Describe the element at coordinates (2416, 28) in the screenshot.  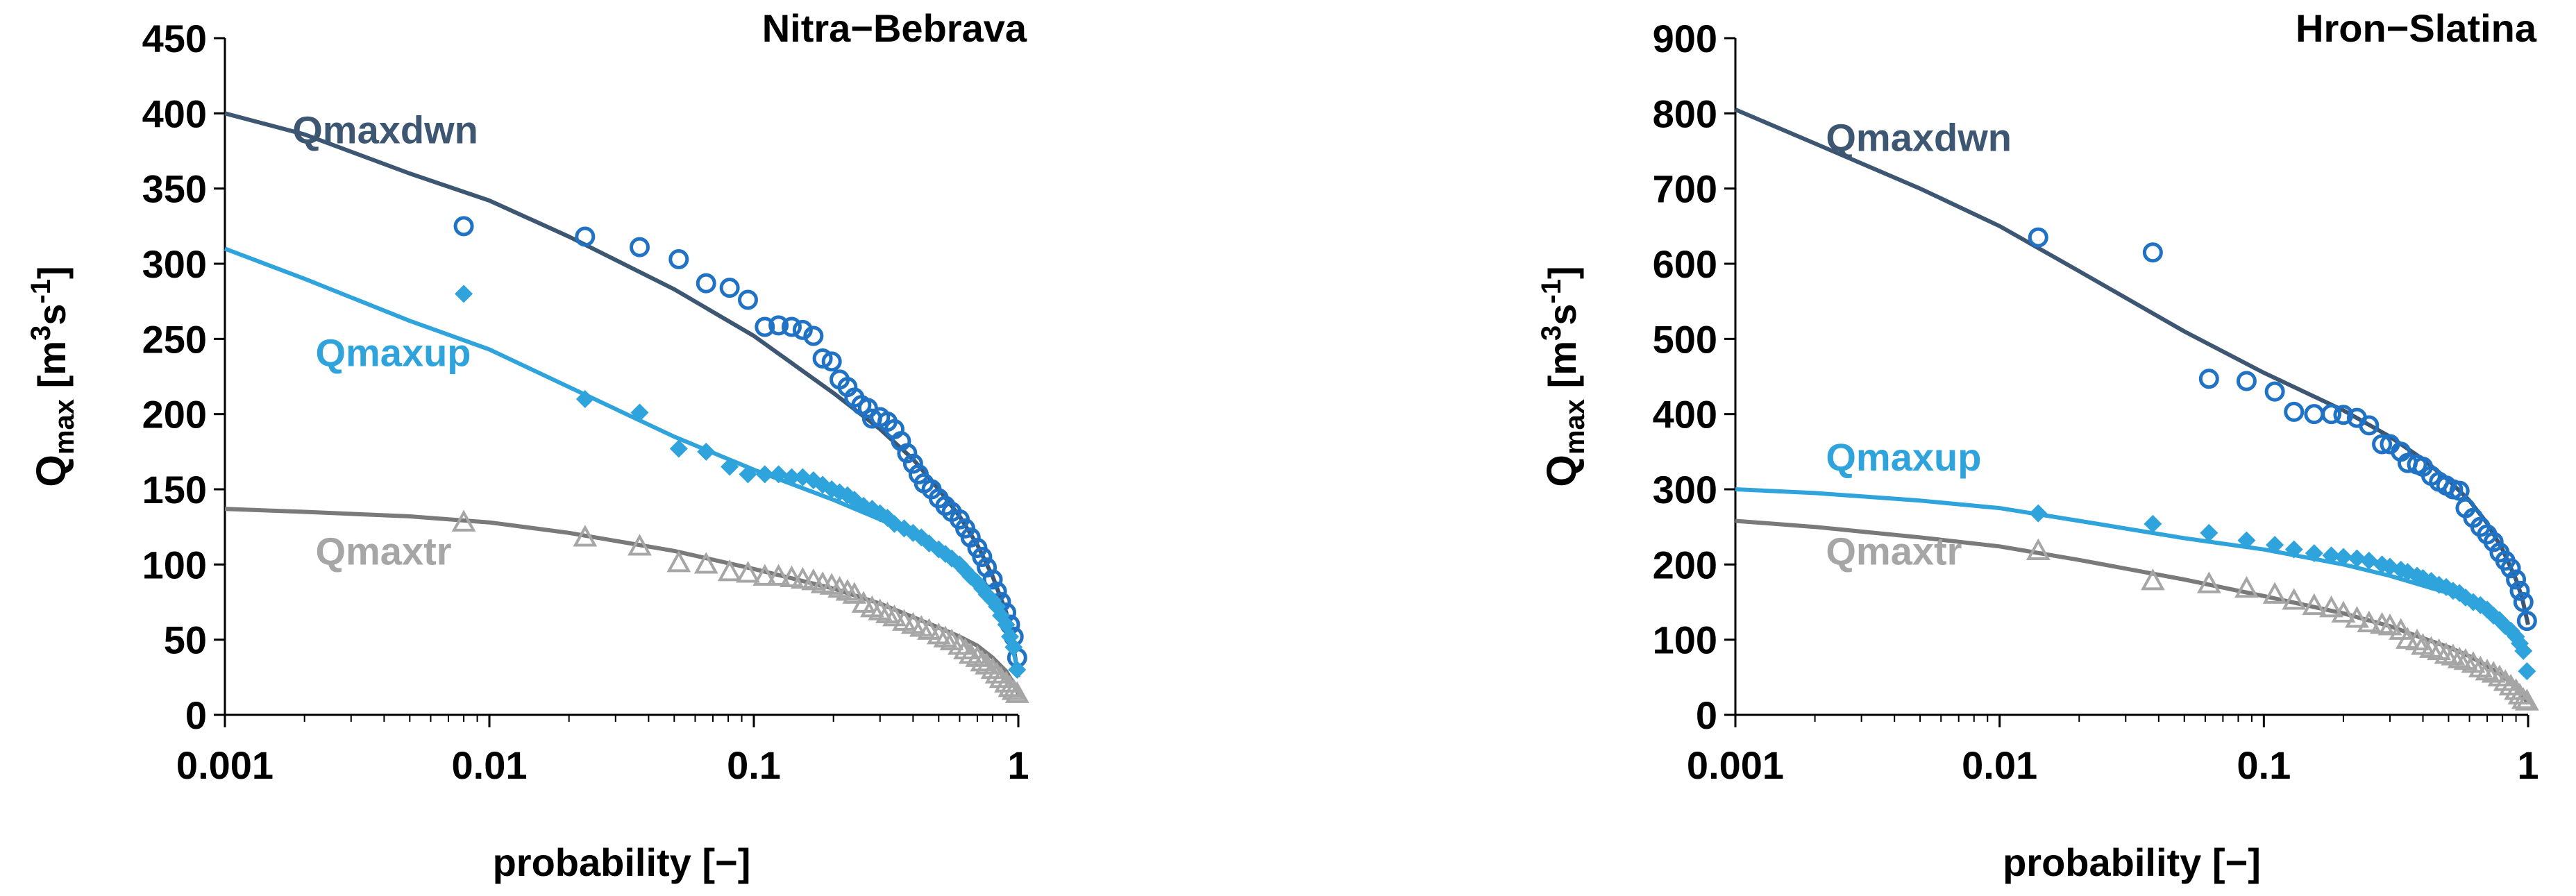
I see `chart-title: Hron−Slatina` at that location.